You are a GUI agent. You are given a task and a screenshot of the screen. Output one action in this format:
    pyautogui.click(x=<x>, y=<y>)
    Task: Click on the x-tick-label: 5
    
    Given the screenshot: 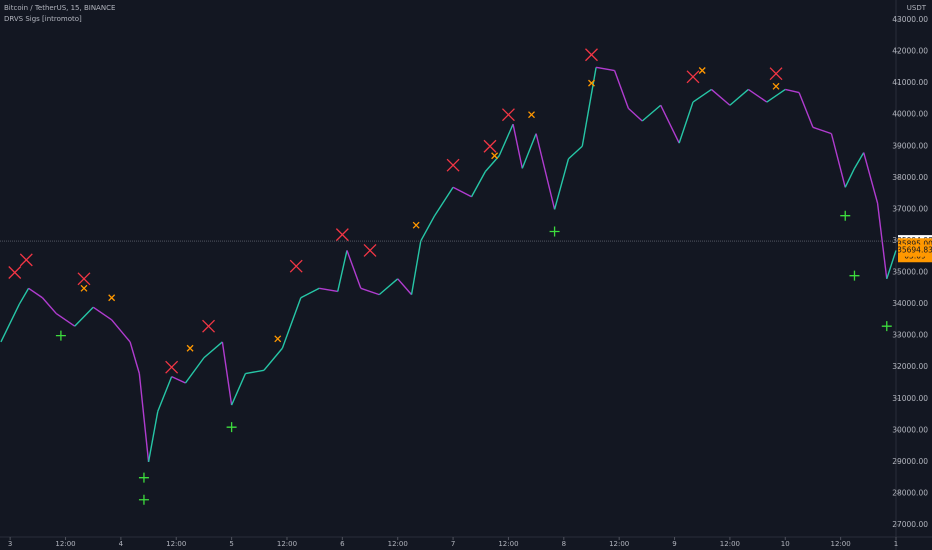 What is the action you would take?
    pyautogui.click(x=231, y=544)
    